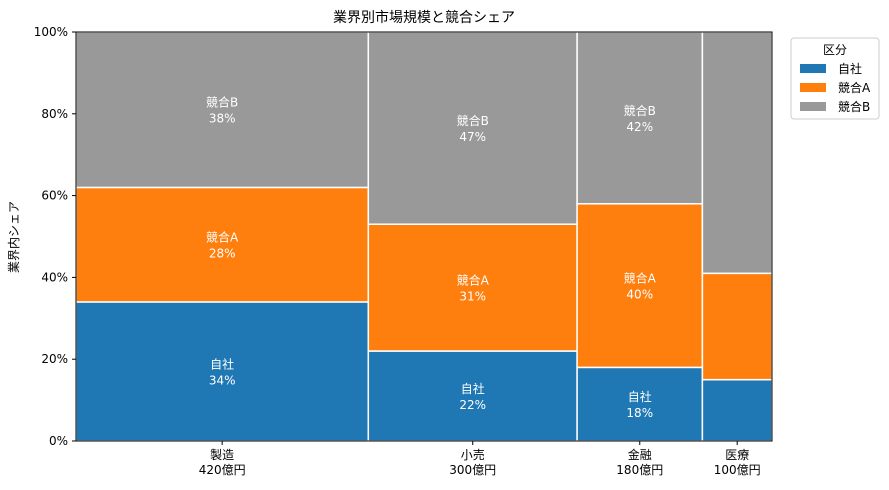  Describe the element at coordinates (850, 68) in the screenshot. I see `legend-entry-自社: 自社` at that location.